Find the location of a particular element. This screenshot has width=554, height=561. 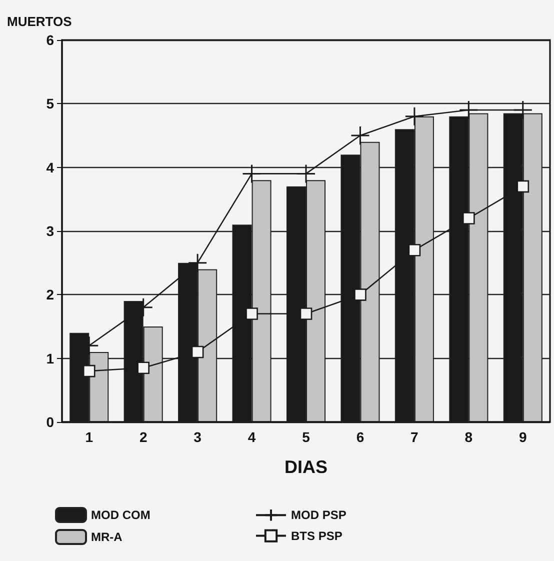

y-tick-label: 1 is located at coordinates (50, 358).